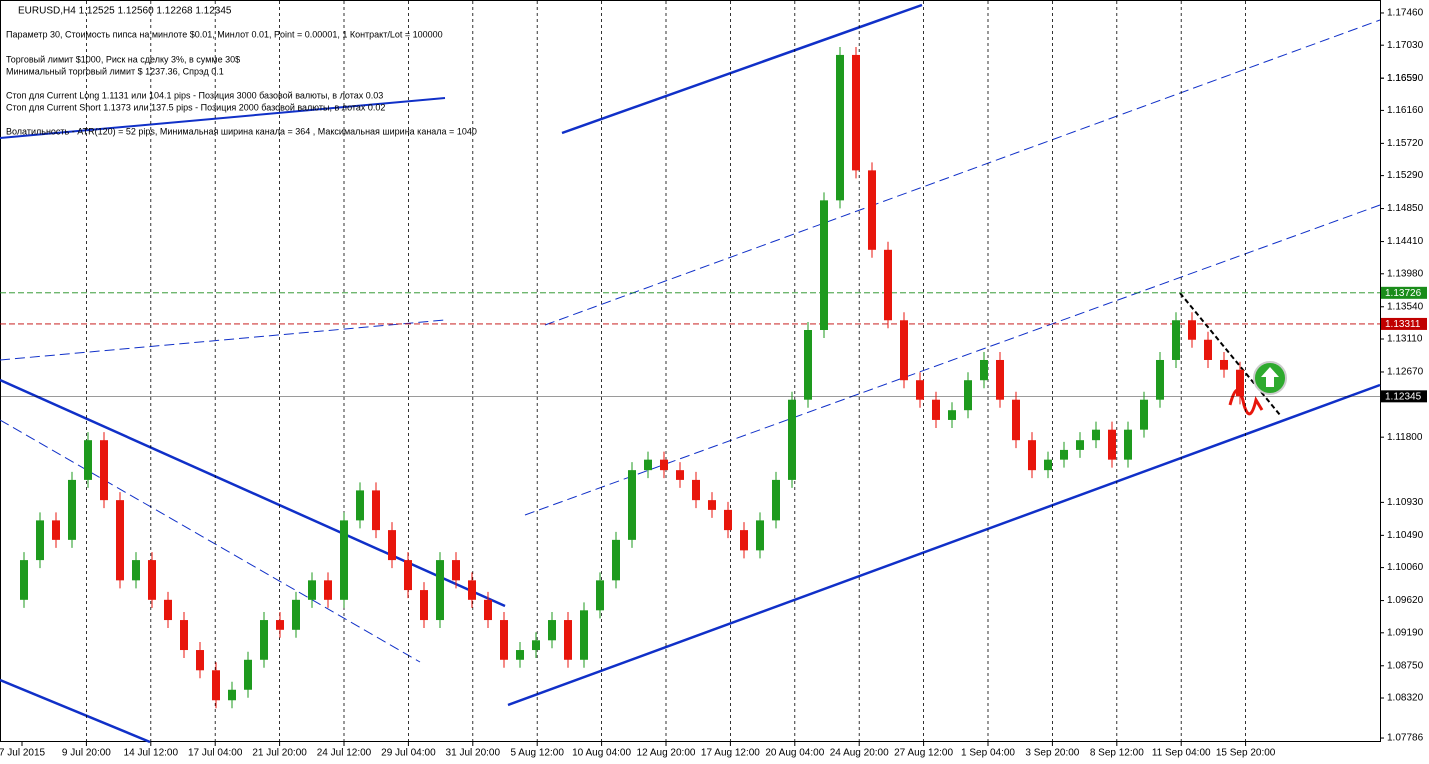 Image resolution: width=1429 pixels, height=764 pixels. I want to click on y-tick-label: 1.13110, so click(1405, 339).